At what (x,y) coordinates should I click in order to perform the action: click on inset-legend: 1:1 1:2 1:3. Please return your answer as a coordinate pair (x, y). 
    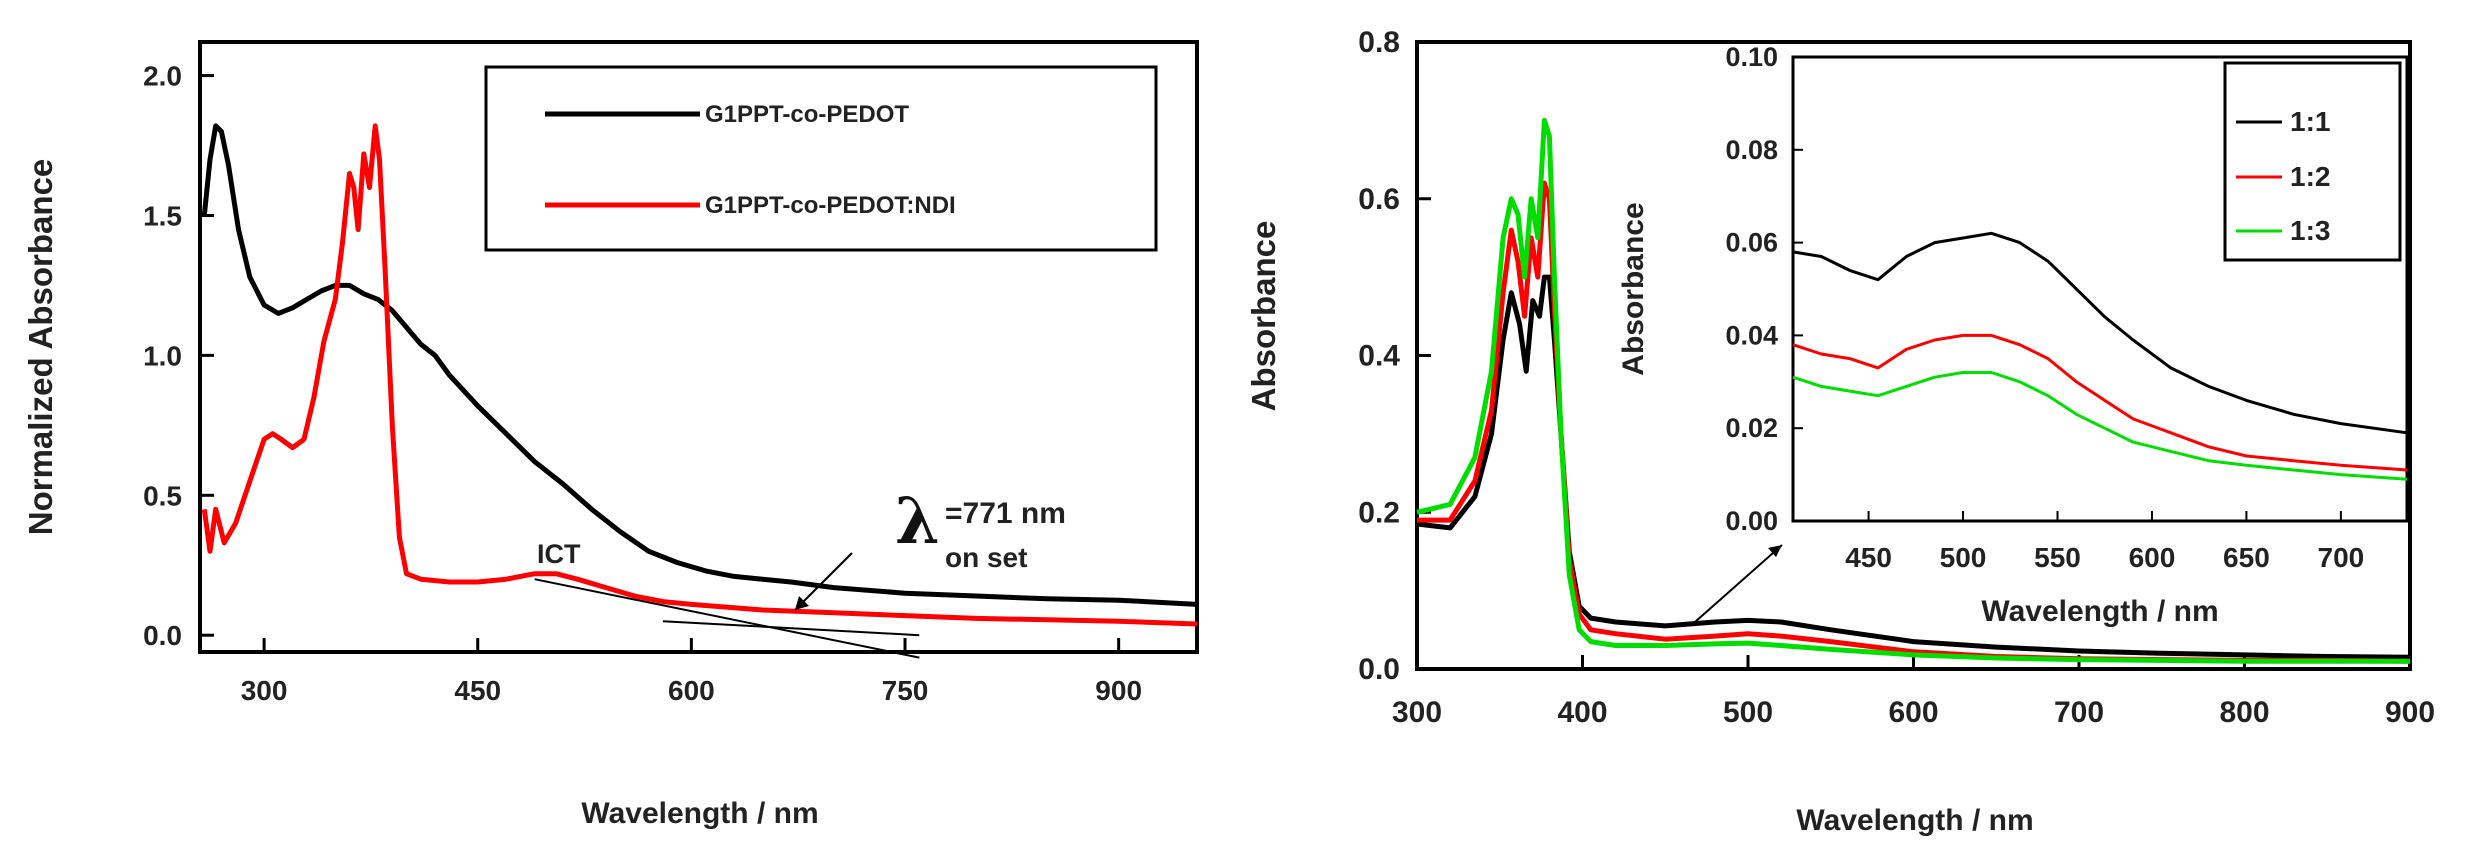
    Looking at the image, I should click on (2312, 161).